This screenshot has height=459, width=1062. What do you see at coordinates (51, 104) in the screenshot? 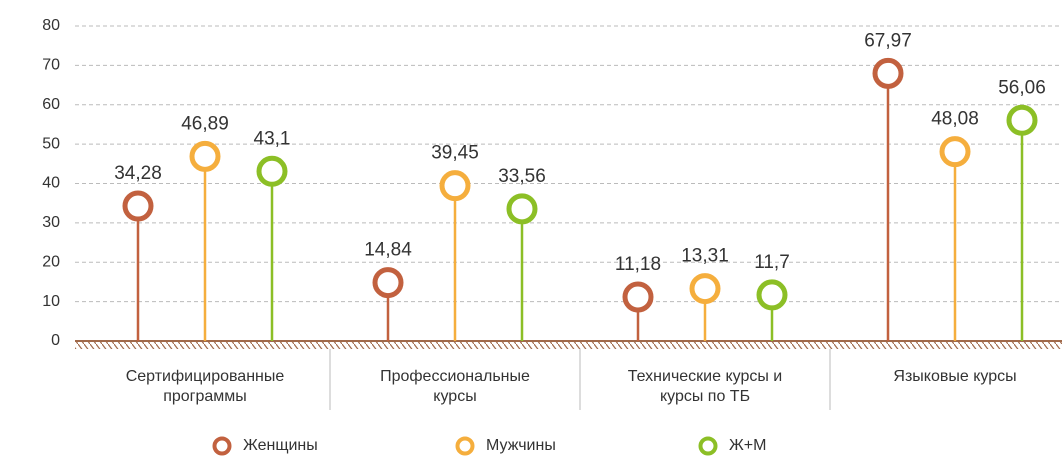
I see `y-tick-label: 60` at bounding box center [51, 104].